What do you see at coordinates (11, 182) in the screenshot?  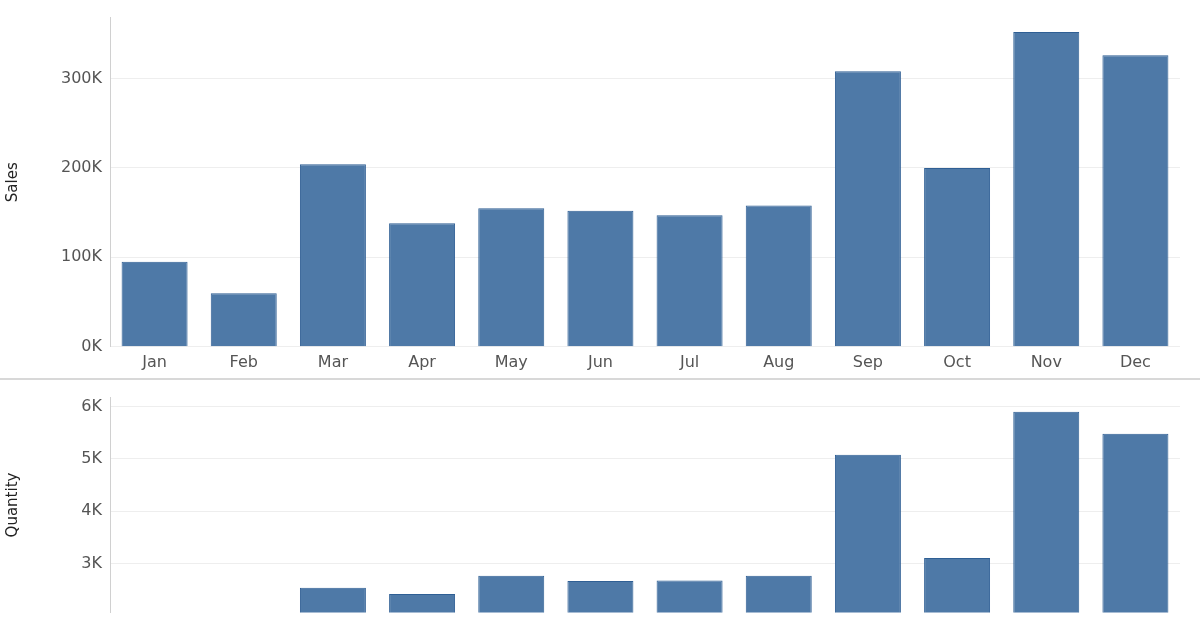 I see `y-axis-title: Sales` at bounding box center [11, 182].